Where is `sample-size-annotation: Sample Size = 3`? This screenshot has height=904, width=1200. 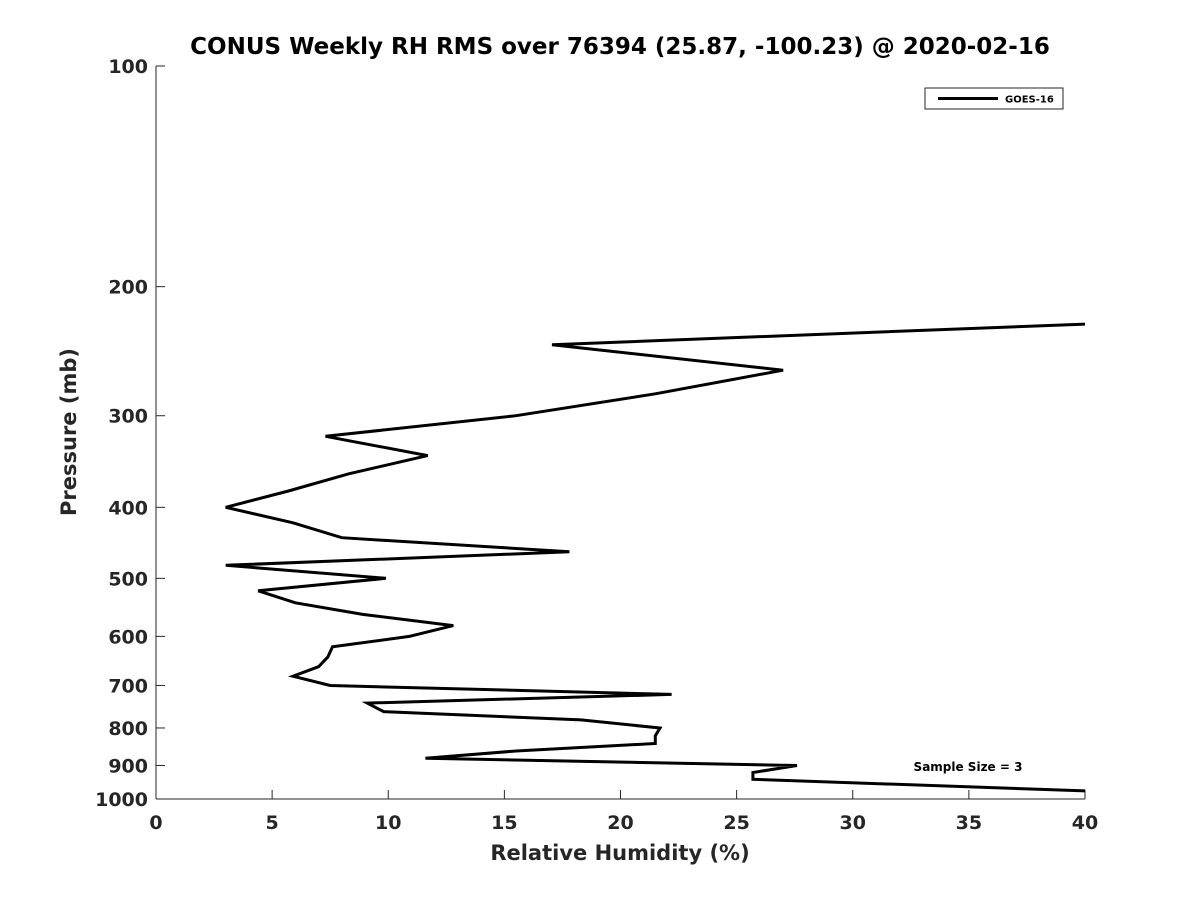 sample-size-annotation: Sample Size = 3 is located at coordinates (968, 767).